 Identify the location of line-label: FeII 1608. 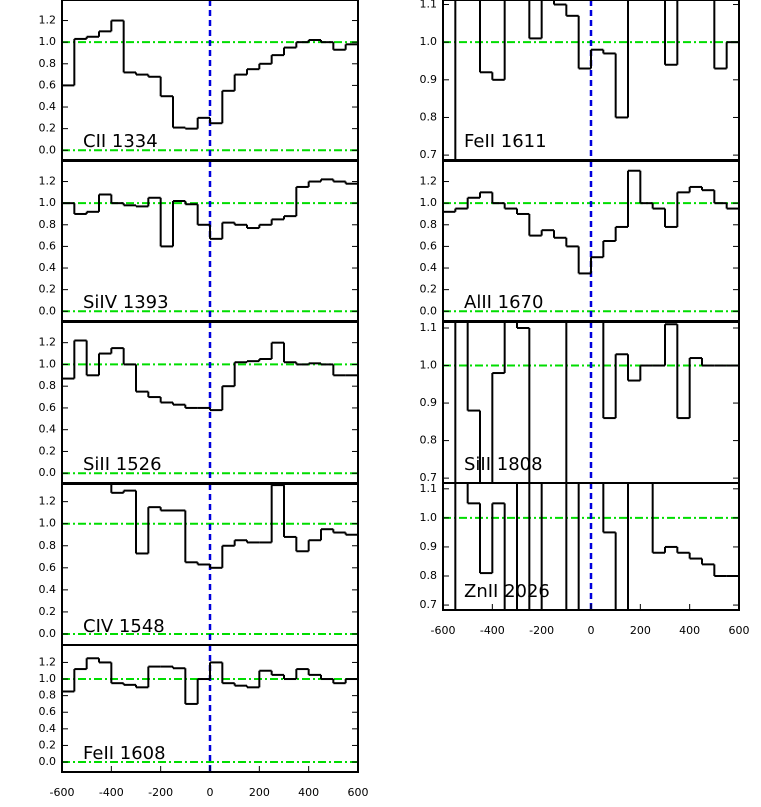
(124, 753).